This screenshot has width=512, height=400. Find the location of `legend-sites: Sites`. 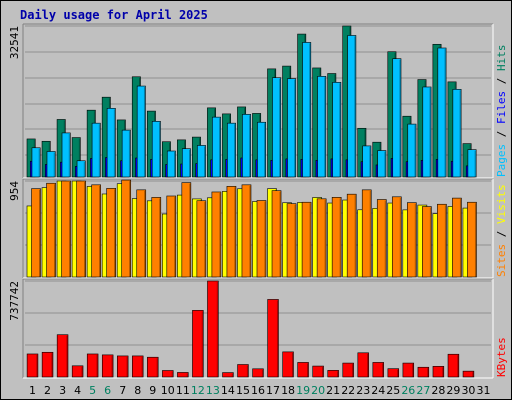

legend-sites: Sites is located at coordinates (501, 260).